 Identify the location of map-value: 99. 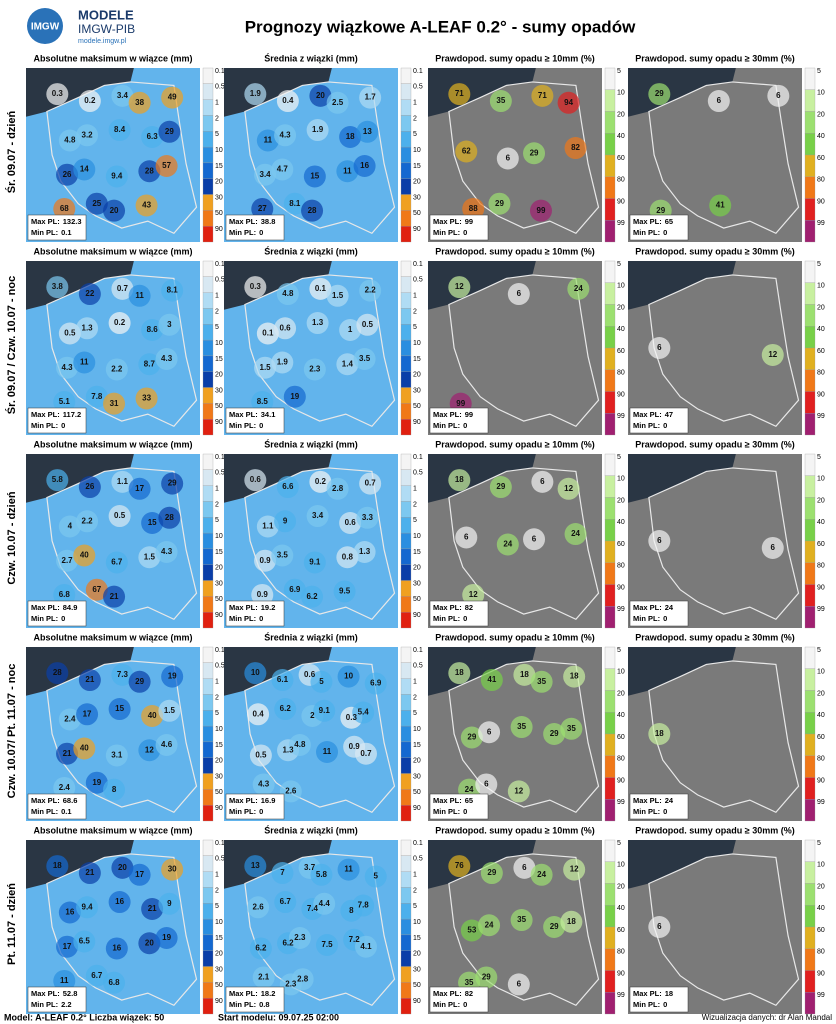
(541, 210).